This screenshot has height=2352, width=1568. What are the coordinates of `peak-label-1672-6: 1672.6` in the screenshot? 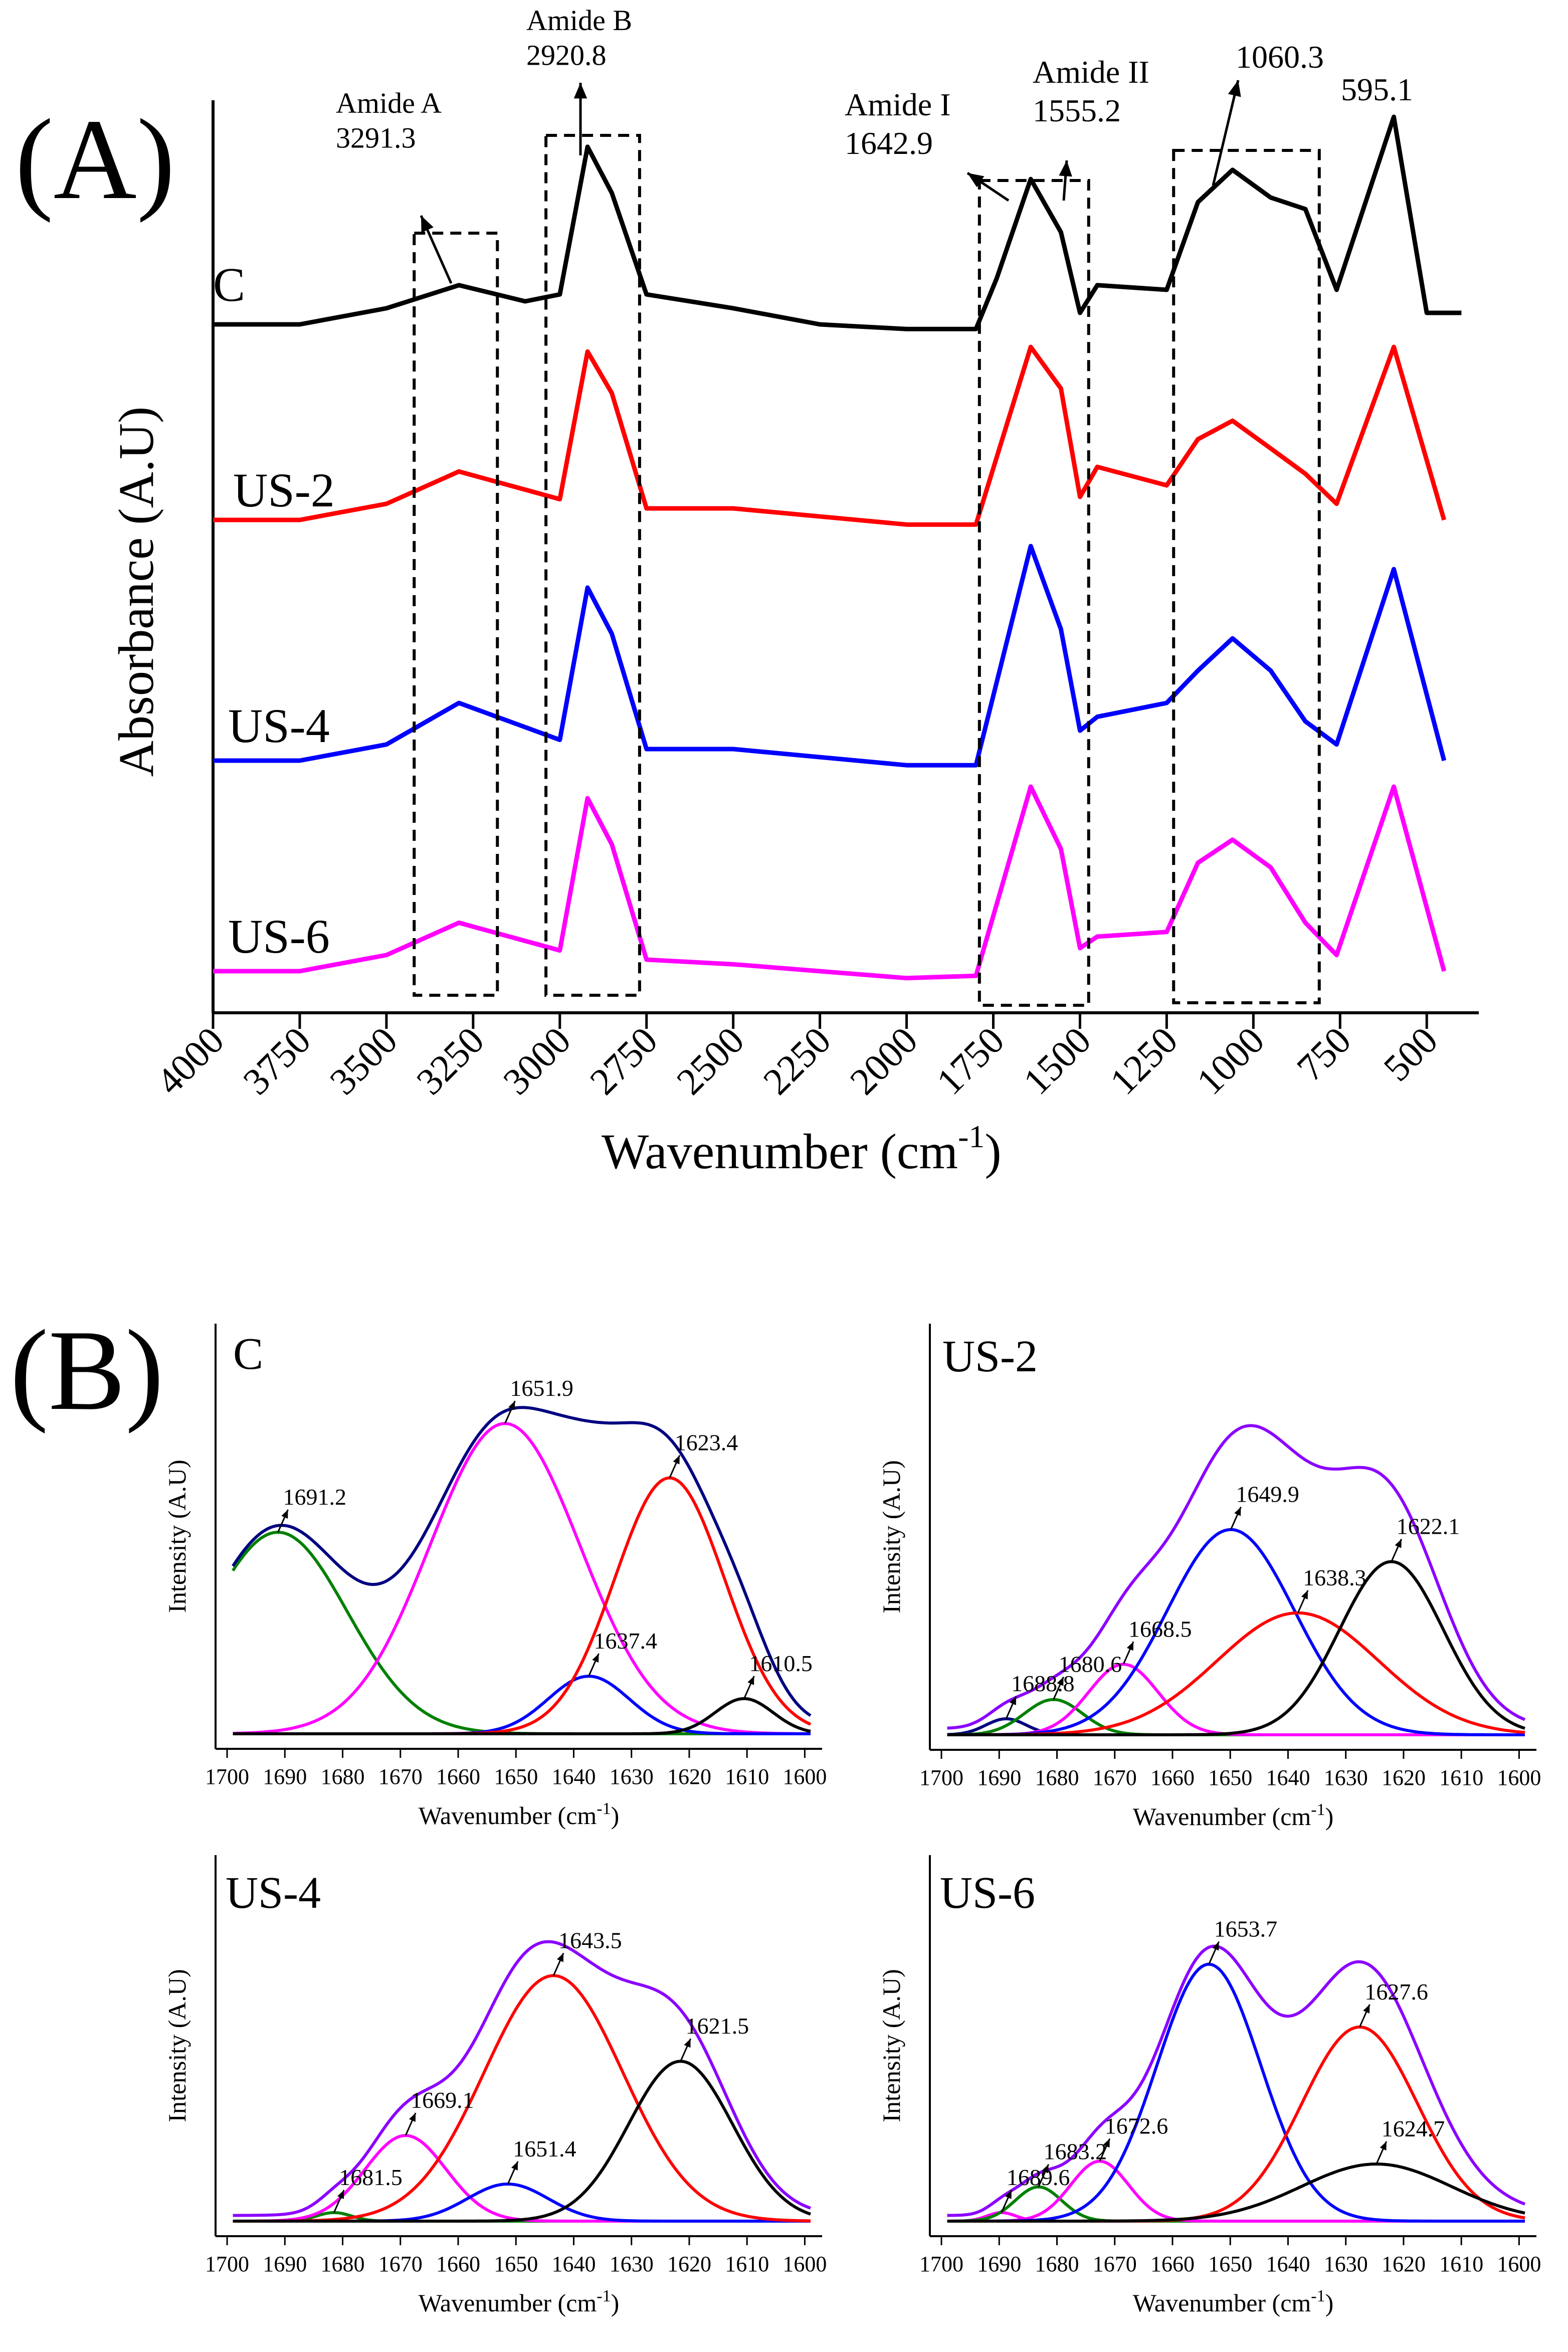 It's located at (1136, 2125).